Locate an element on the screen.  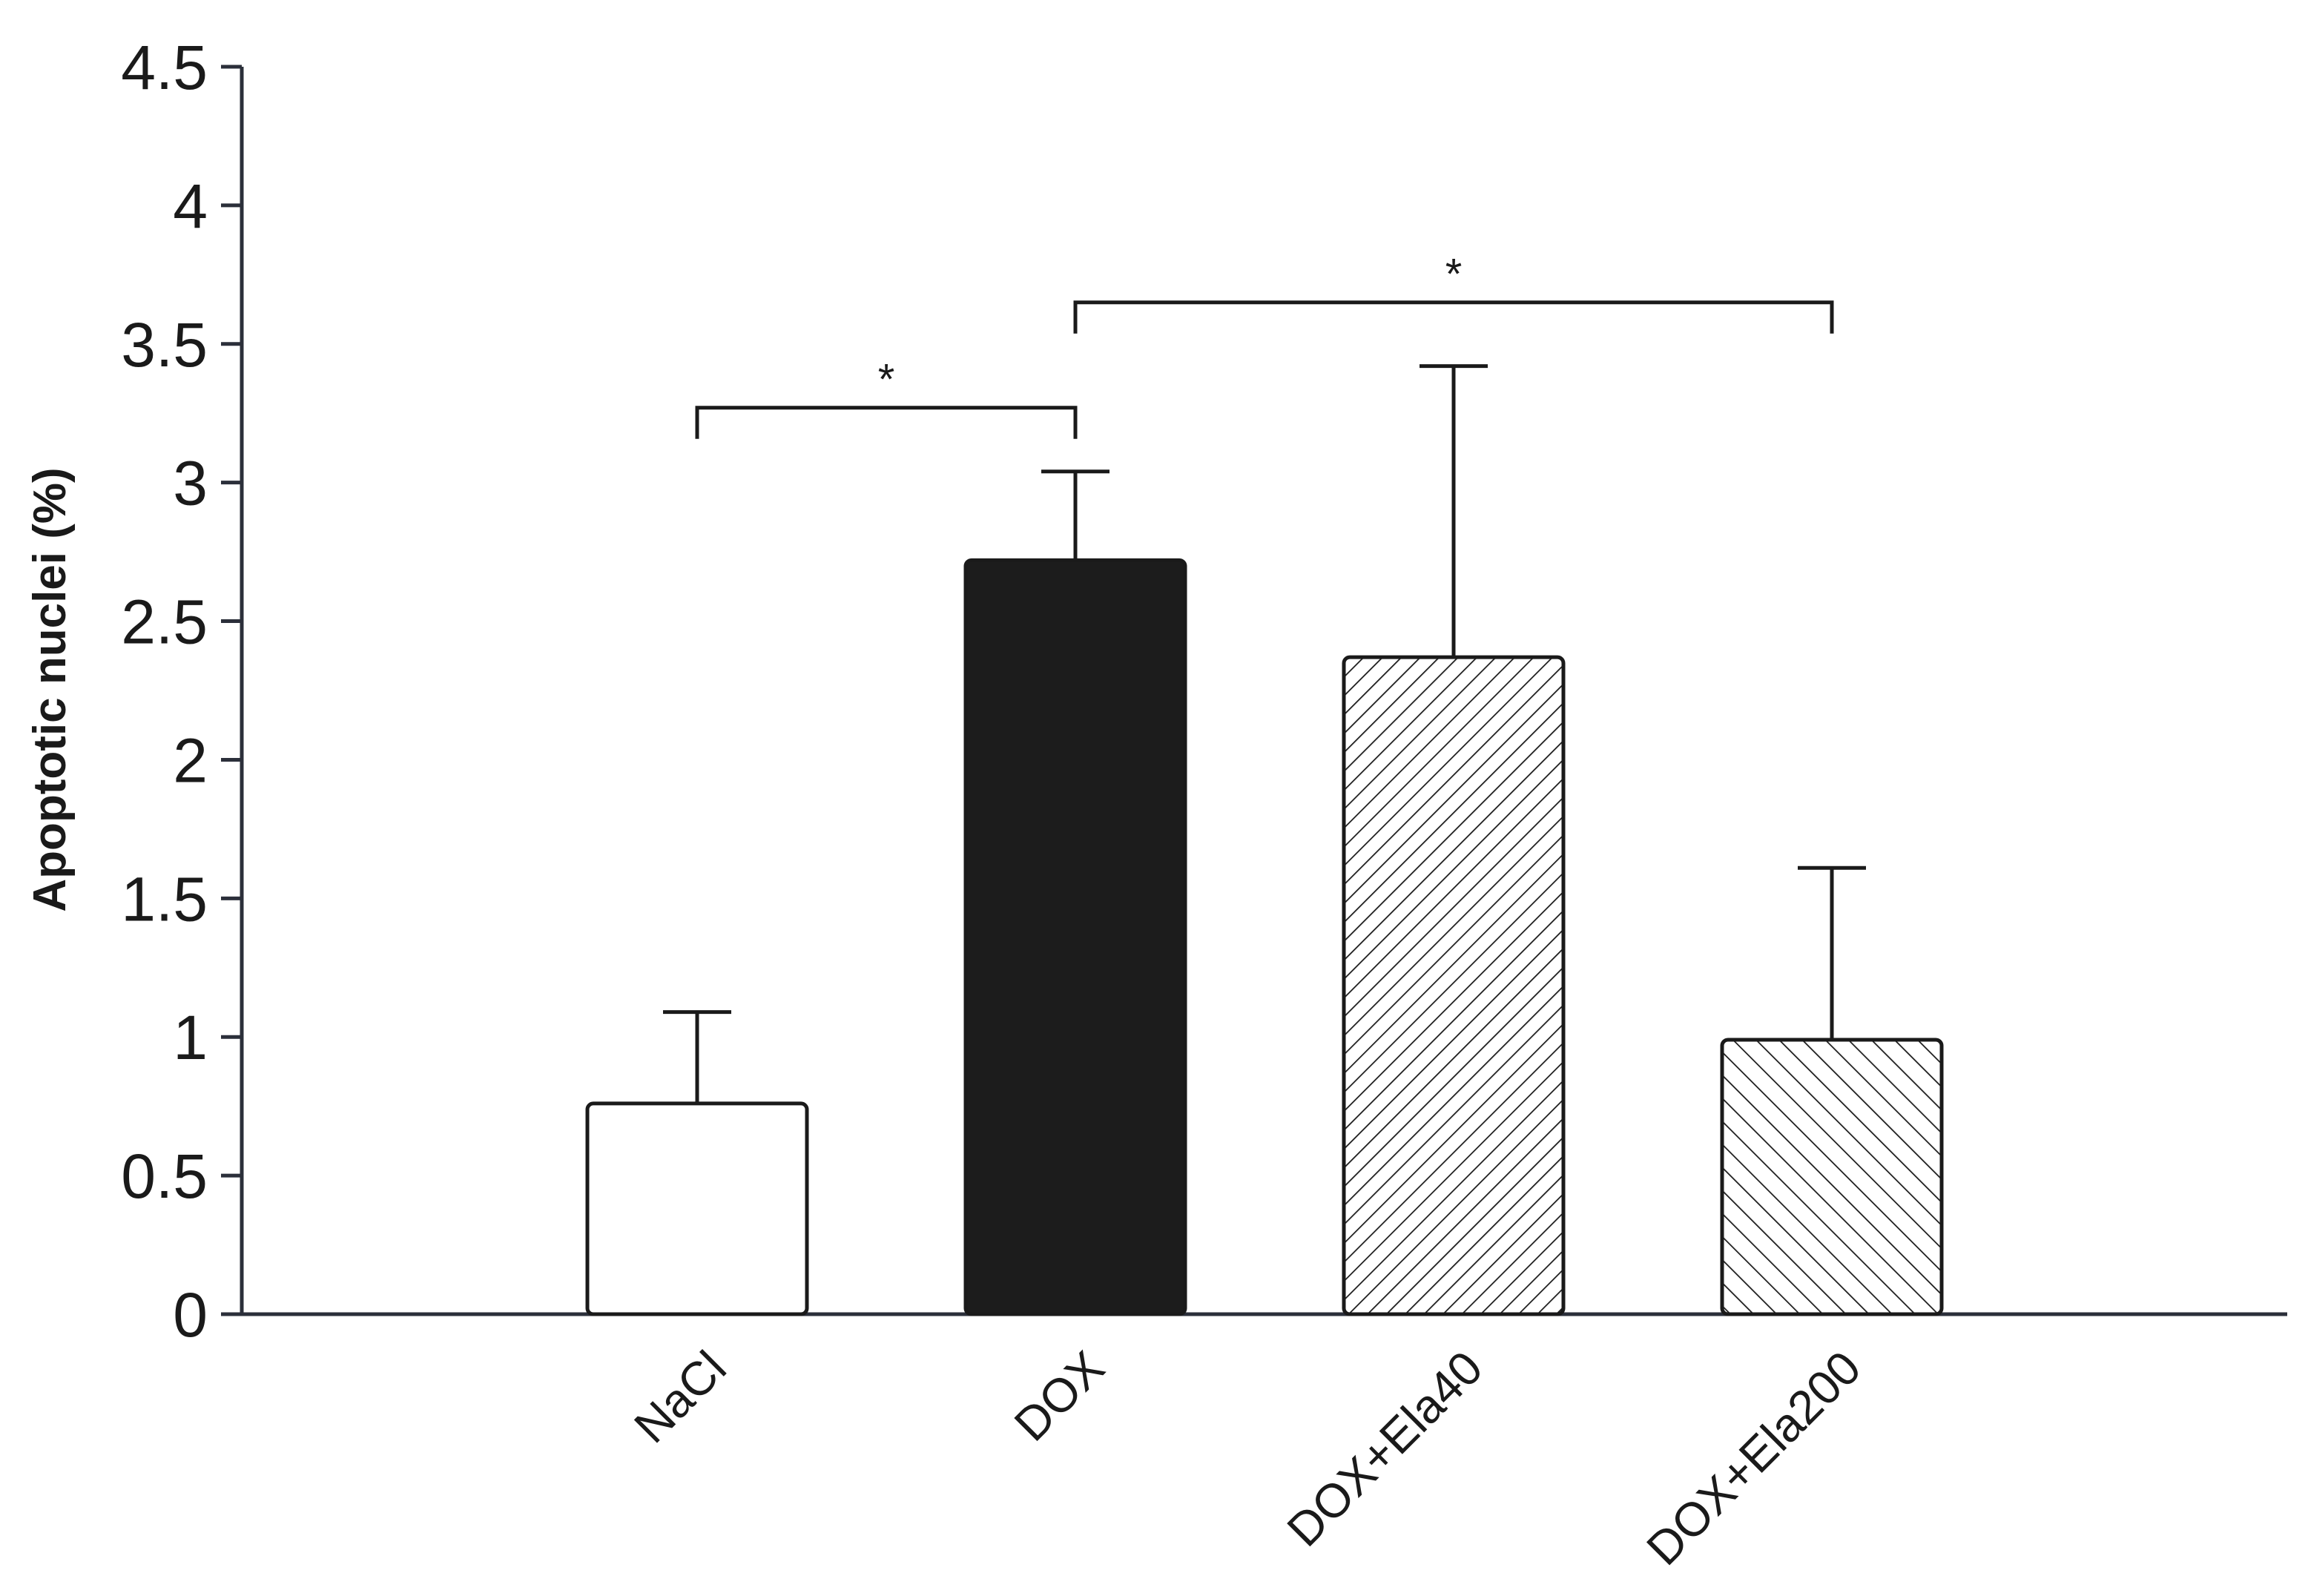
y-tick-label: 1 is located at coordinates (190, 1037).